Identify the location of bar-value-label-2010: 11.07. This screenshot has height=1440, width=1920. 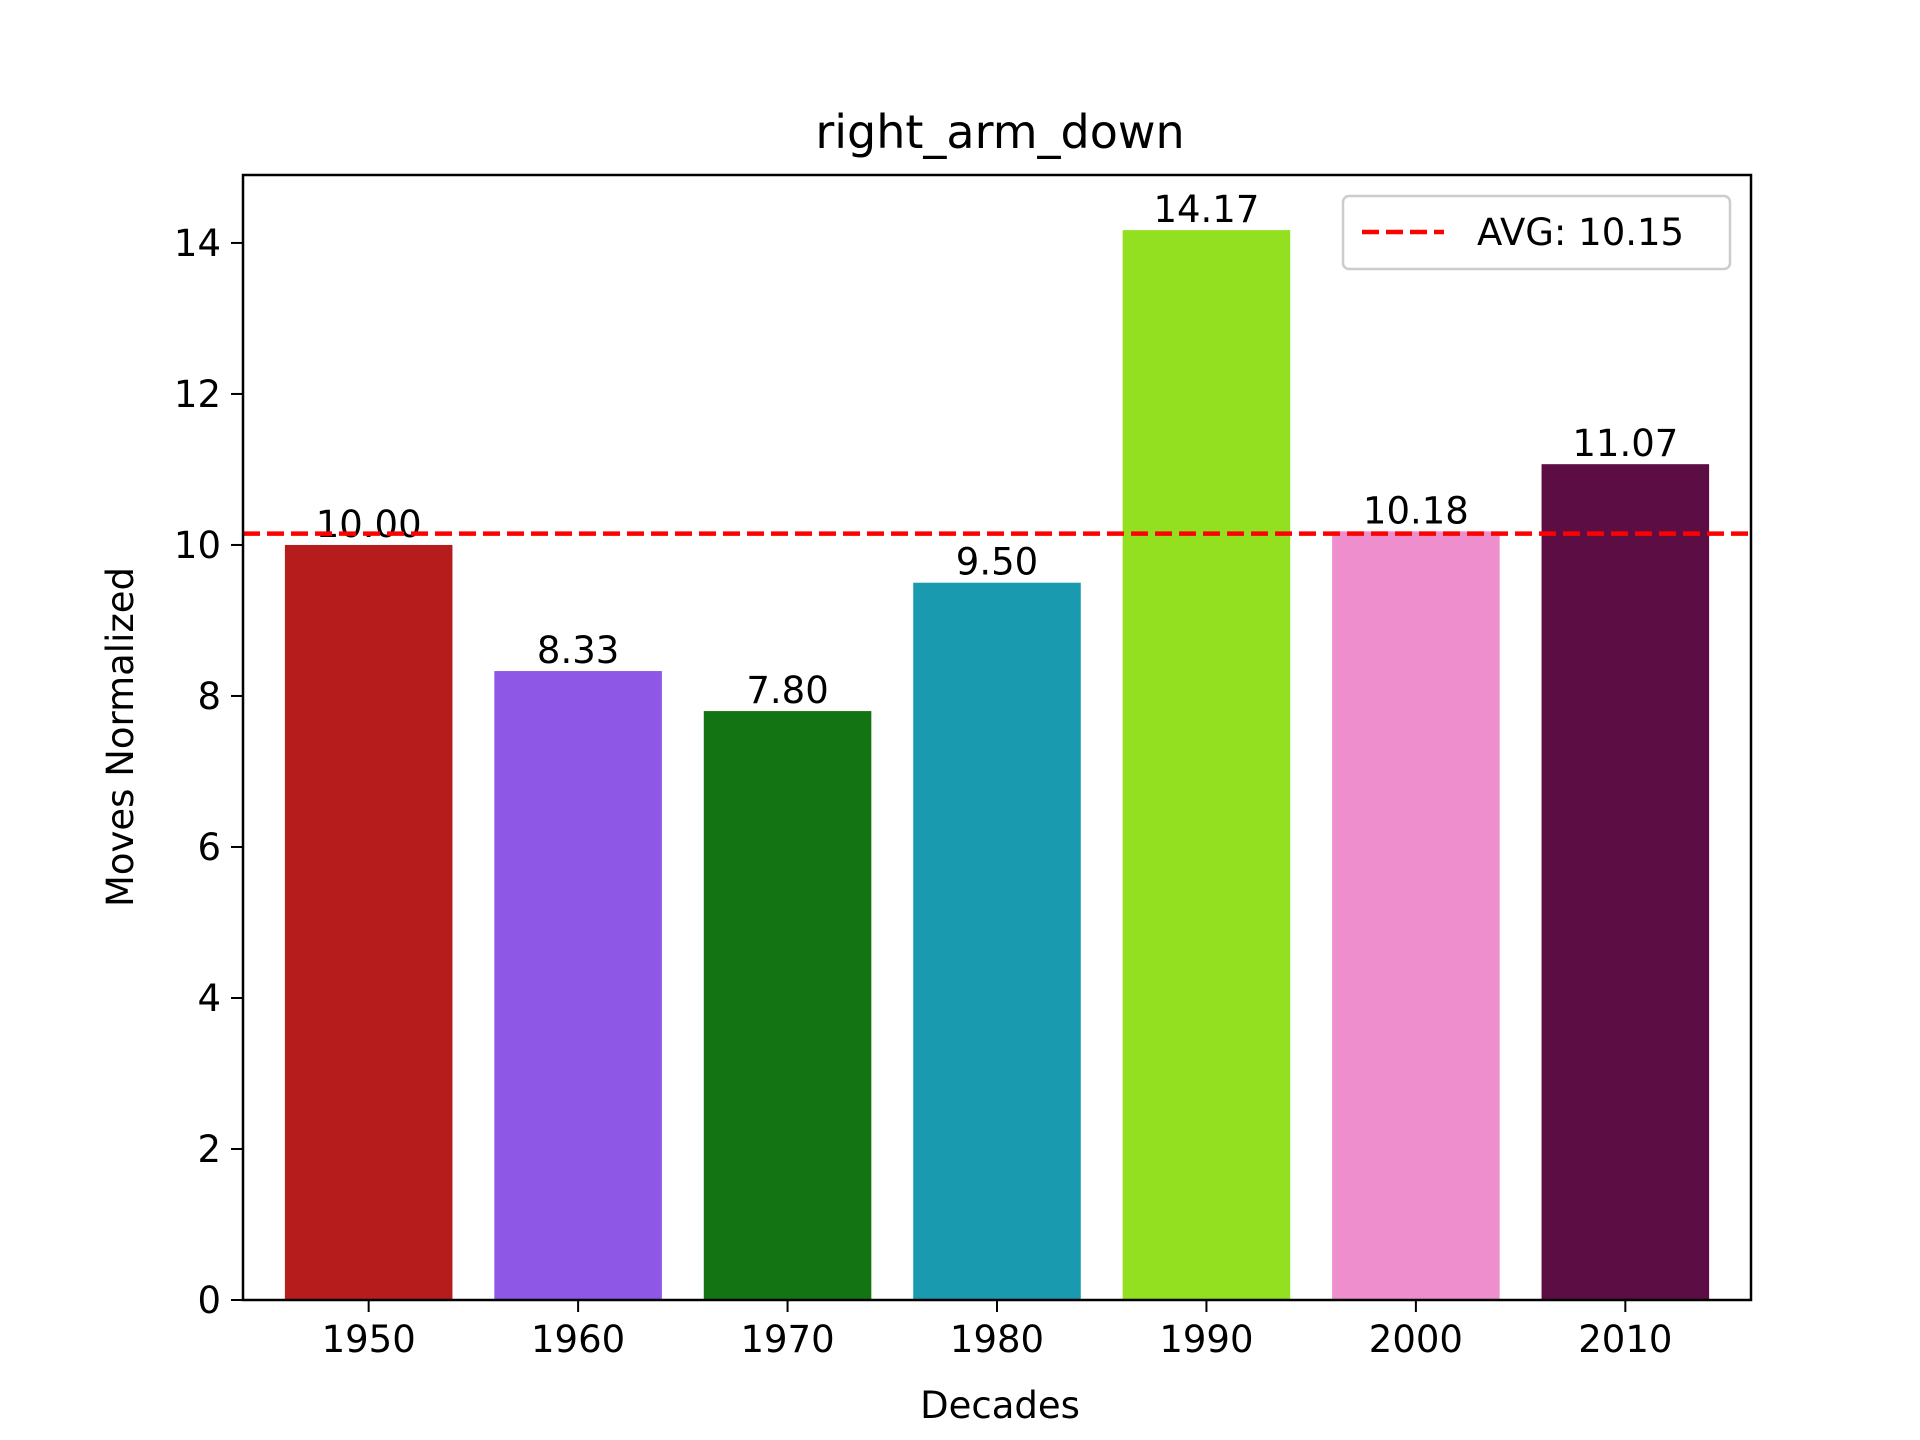
(1625, 443).